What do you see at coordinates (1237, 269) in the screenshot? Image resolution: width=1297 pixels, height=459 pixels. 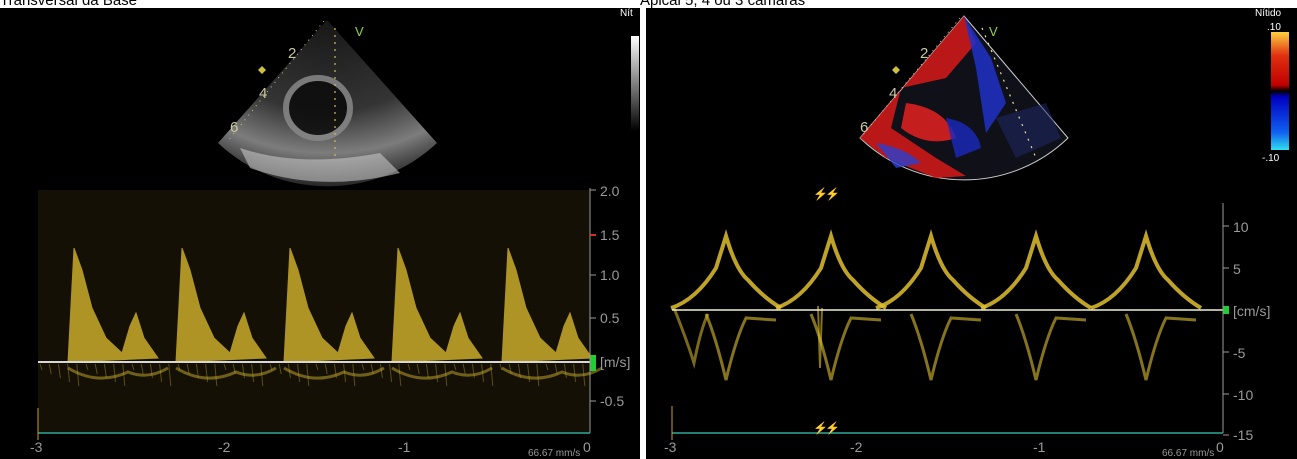 I see `right-y-tick: 5` at bounding box center [1237, 269].